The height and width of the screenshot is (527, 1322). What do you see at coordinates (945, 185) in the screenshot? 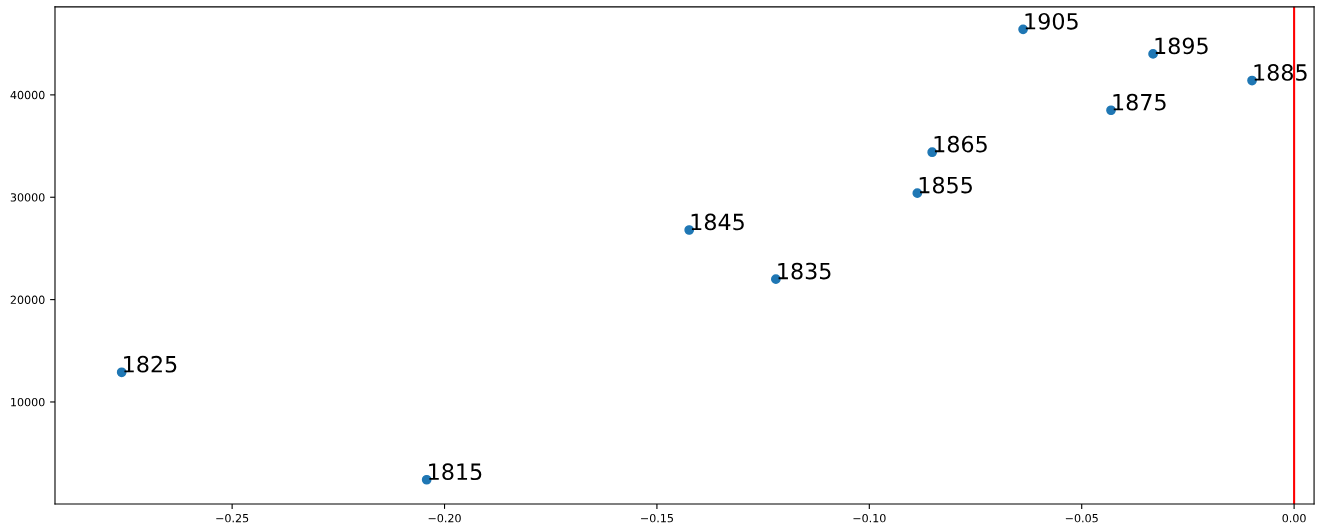
I see `annotation: 1855` at bounding box center [945, 185].